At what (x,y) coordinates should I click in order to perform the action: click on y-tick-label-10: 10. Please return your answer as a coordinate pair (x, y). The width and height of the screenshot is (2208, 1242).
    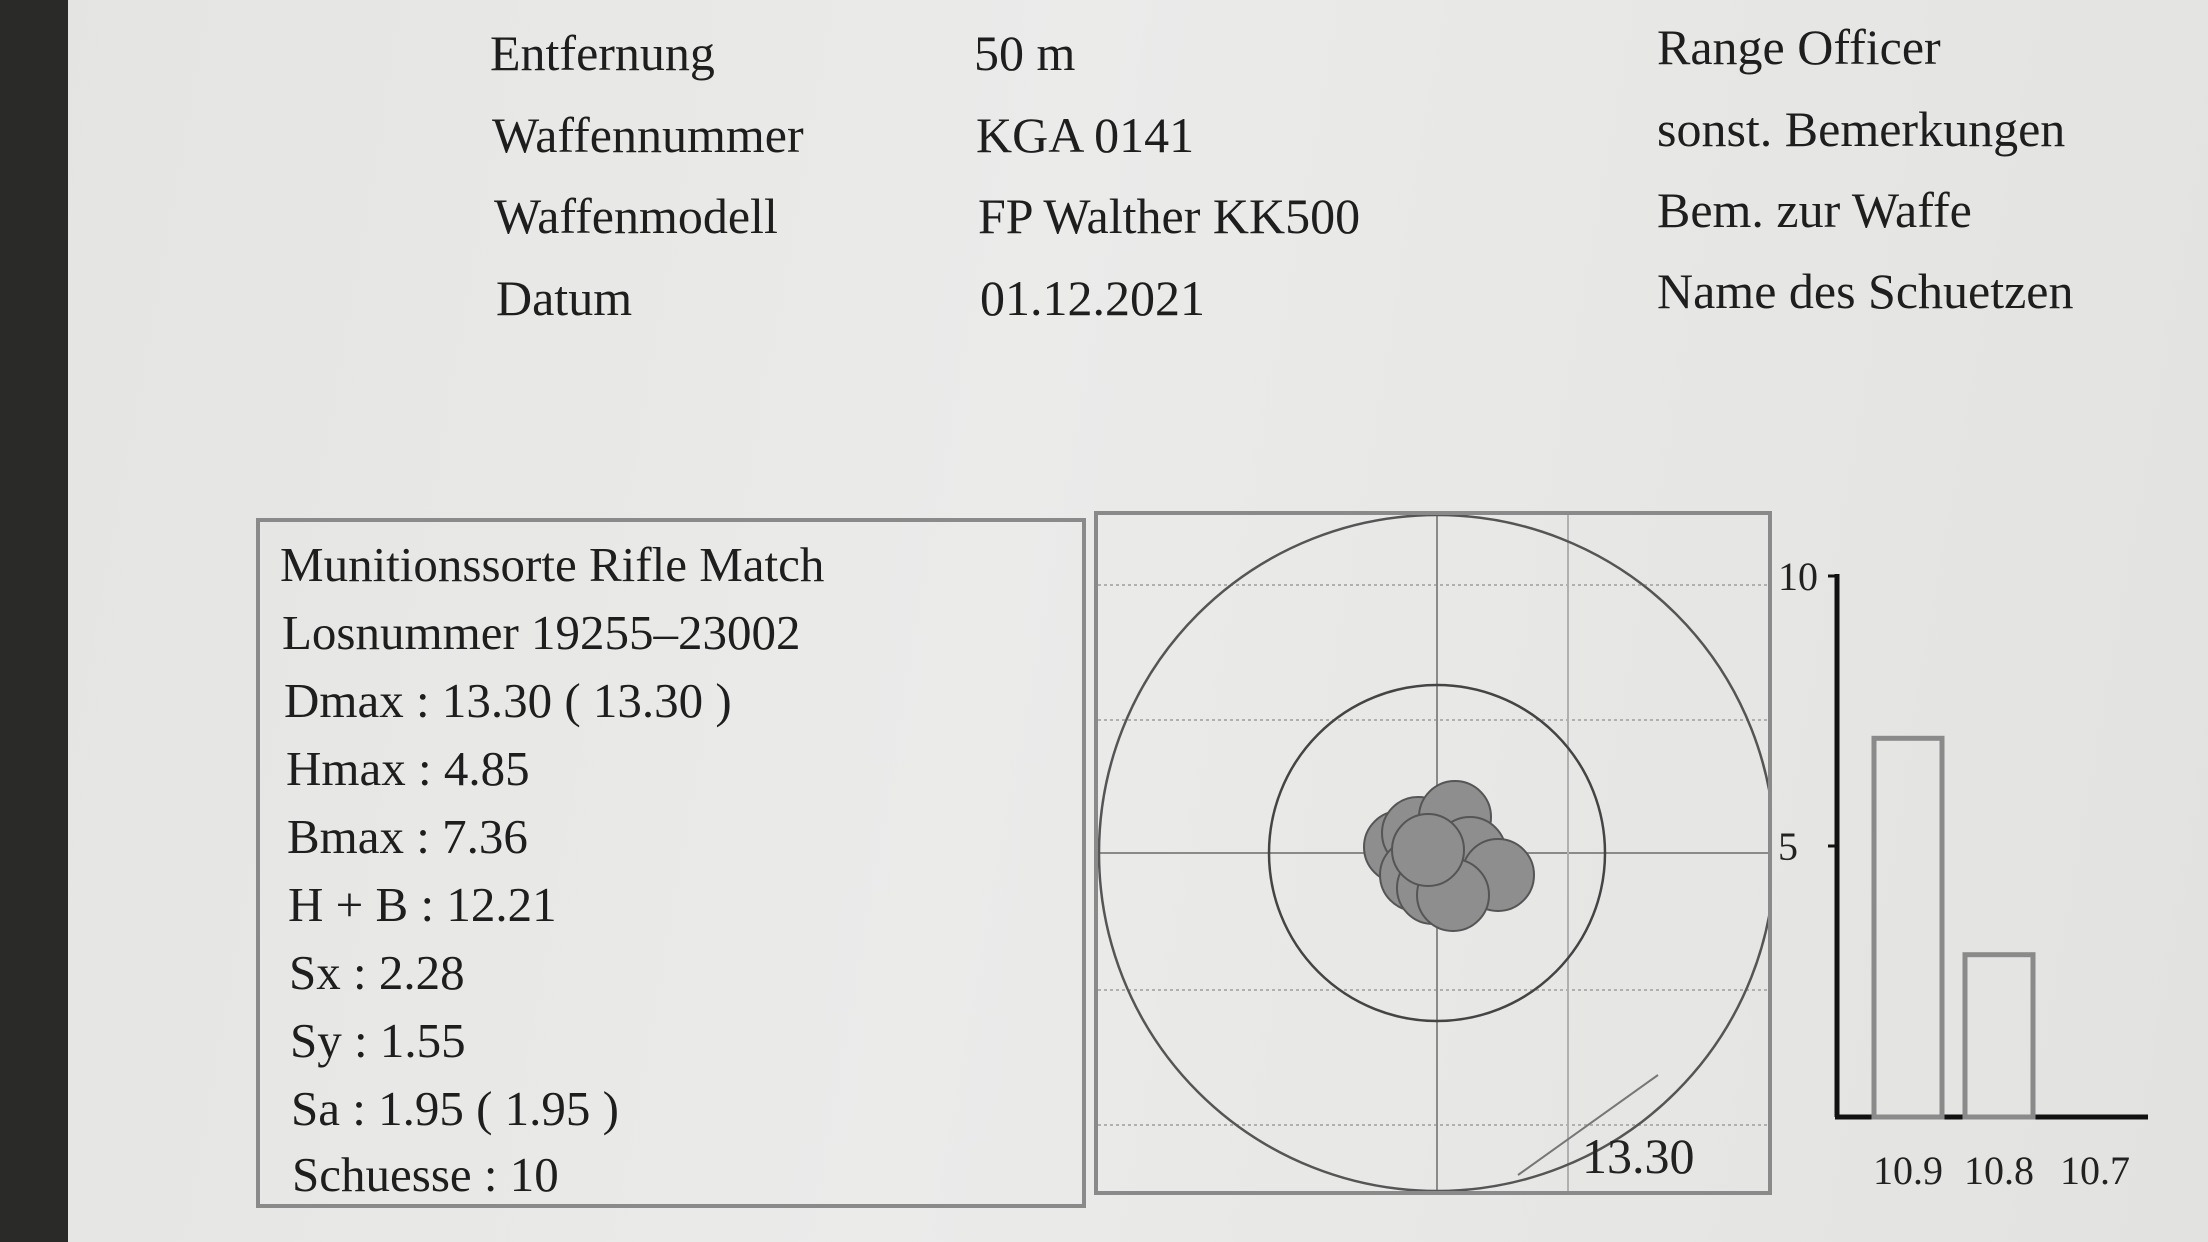
    Looking at the image, I should click on (1798, 576).